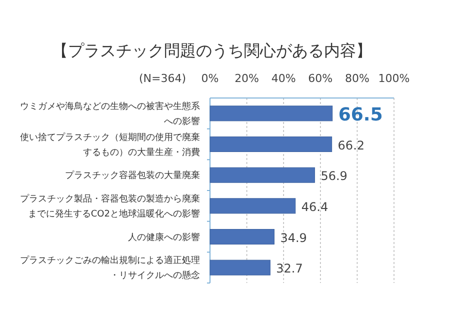 The width and height of the screenshot is (474, 335). What do you see at coordinates (247, 78) in the screenshot?
I see `x-tick-label: 20%` at bounding box center [247, 78].